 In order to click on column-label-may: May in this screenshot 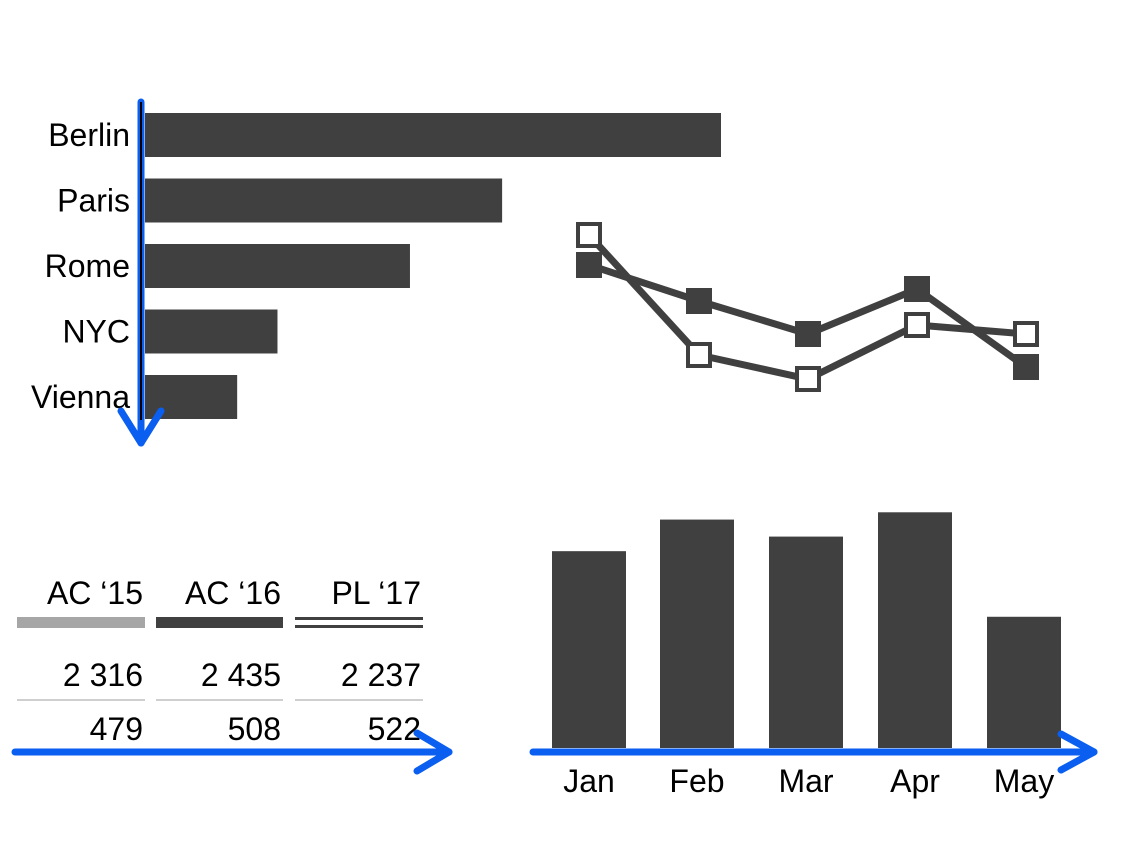, I will do `click(1024, 781)`.